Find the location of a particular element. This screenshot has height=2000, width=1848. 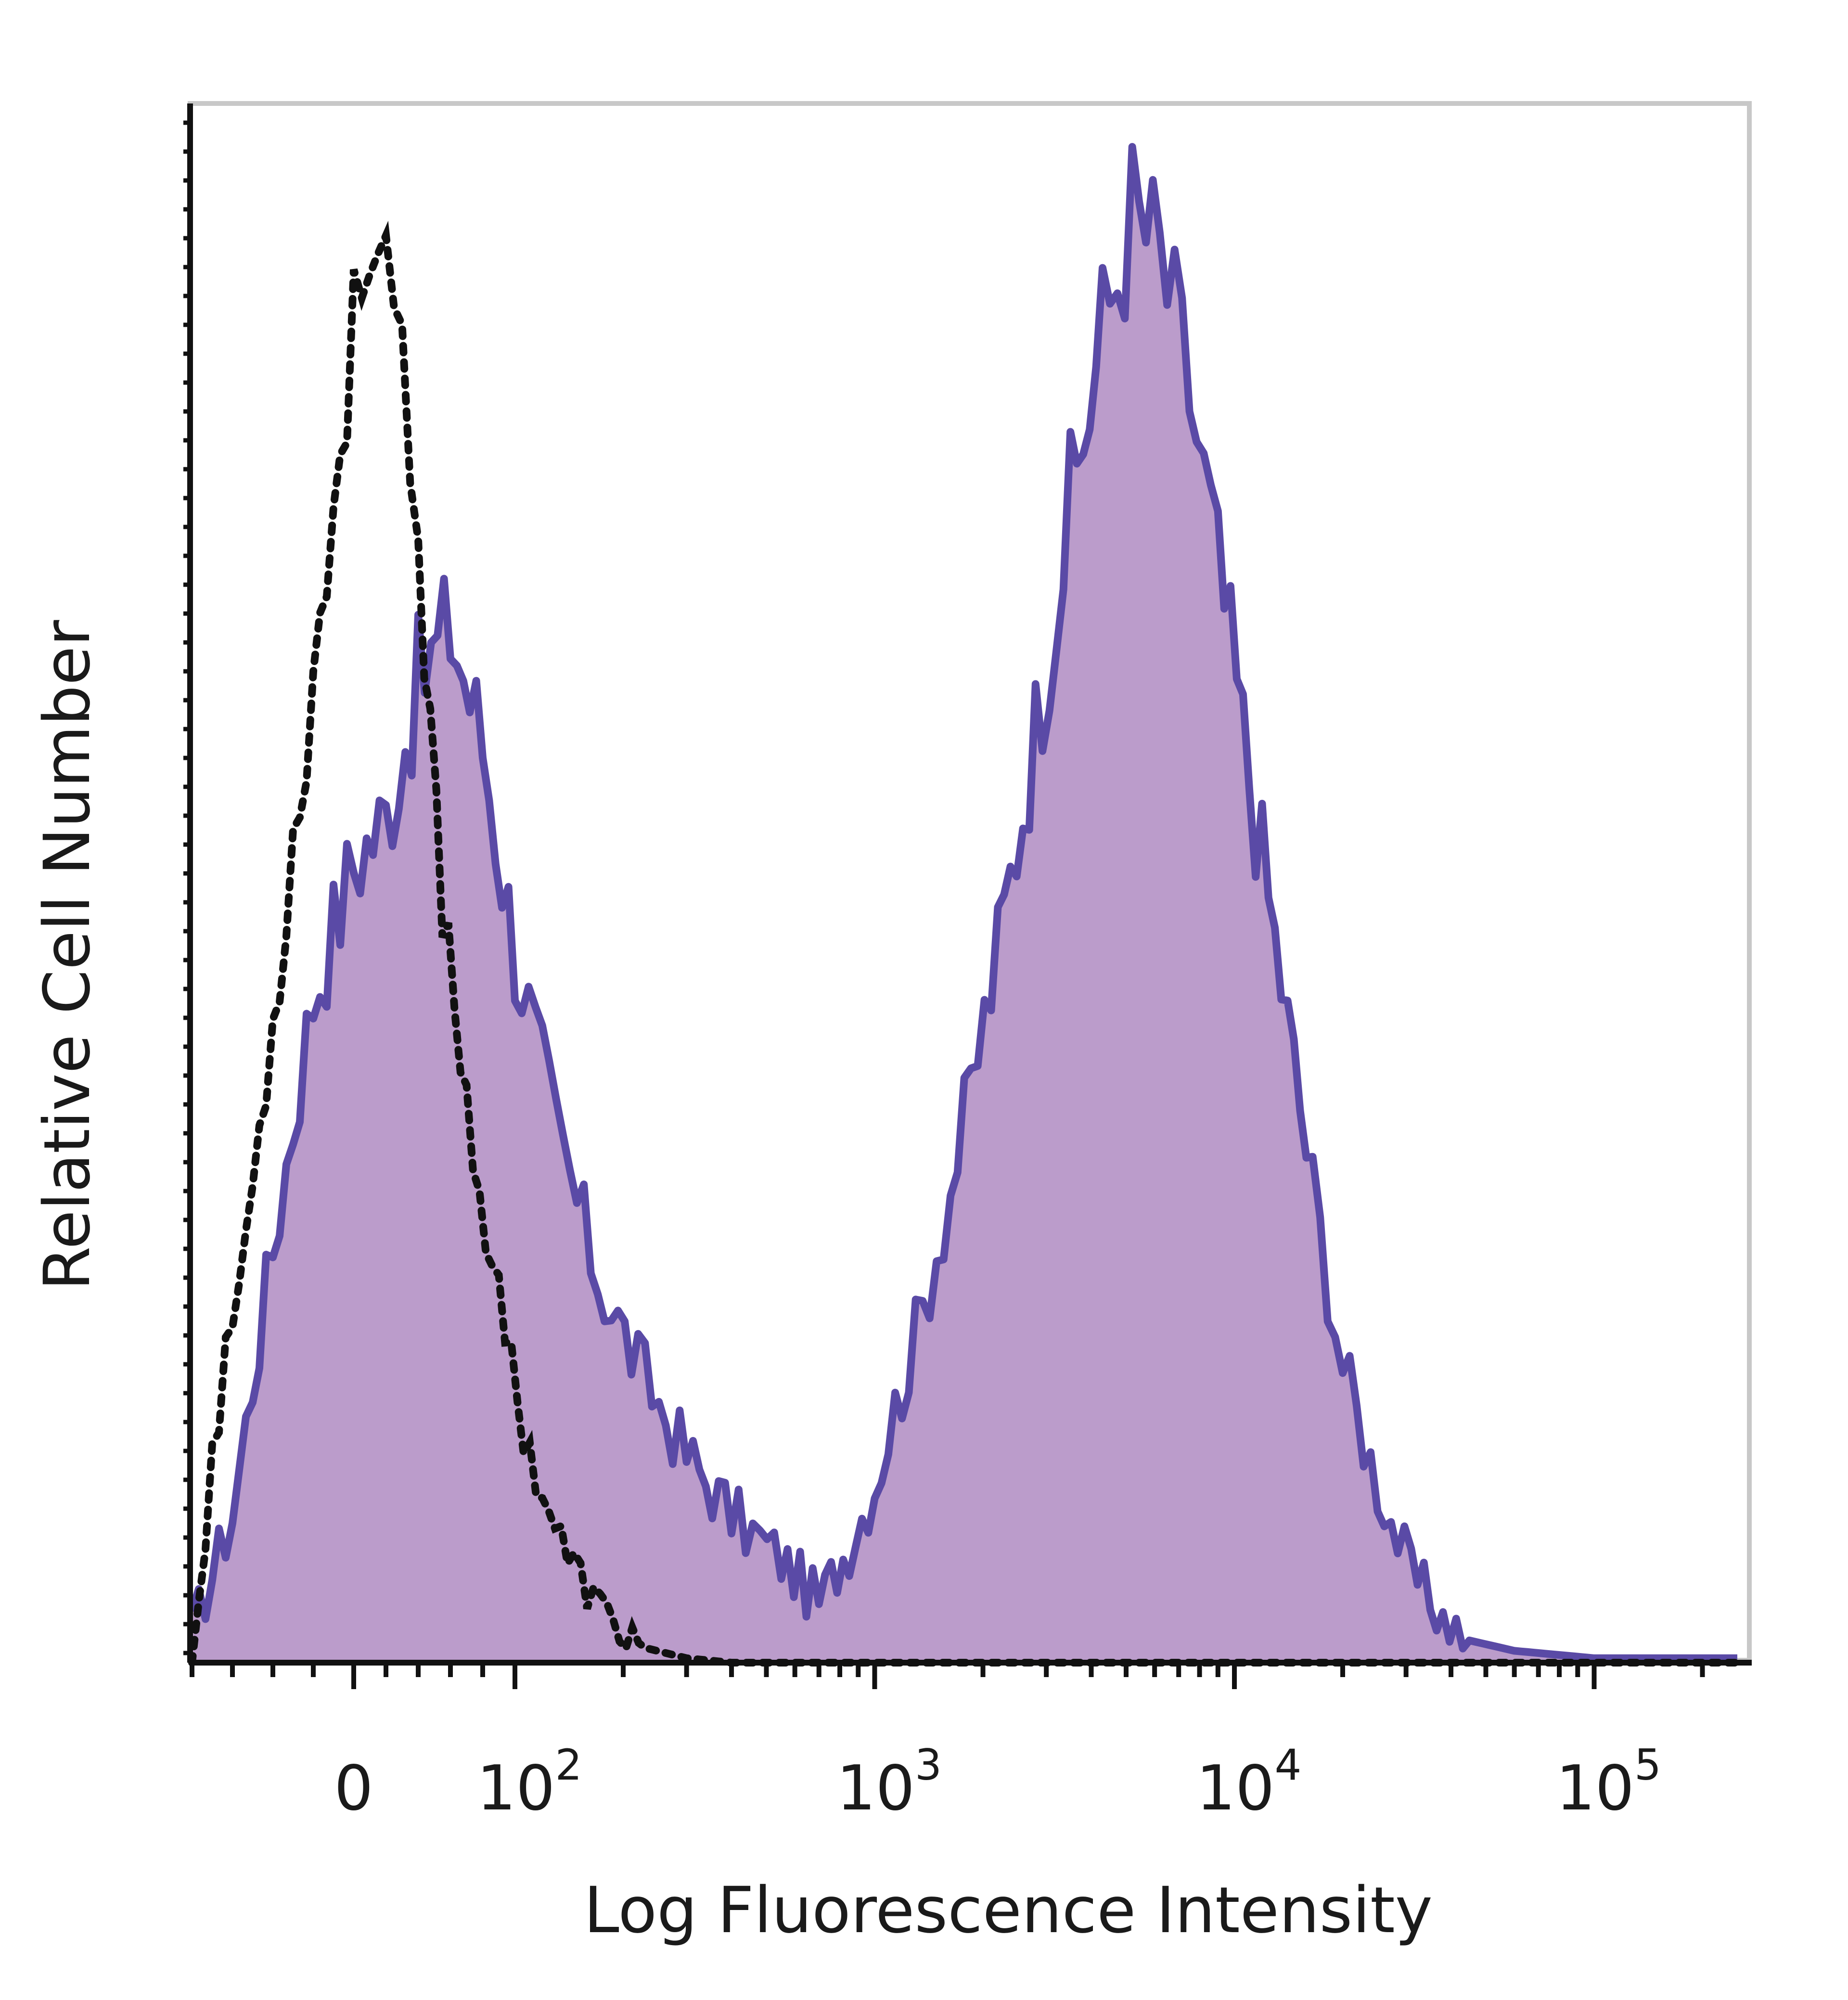

x-tick-label: 0 is located at coordinates (353, 1788).